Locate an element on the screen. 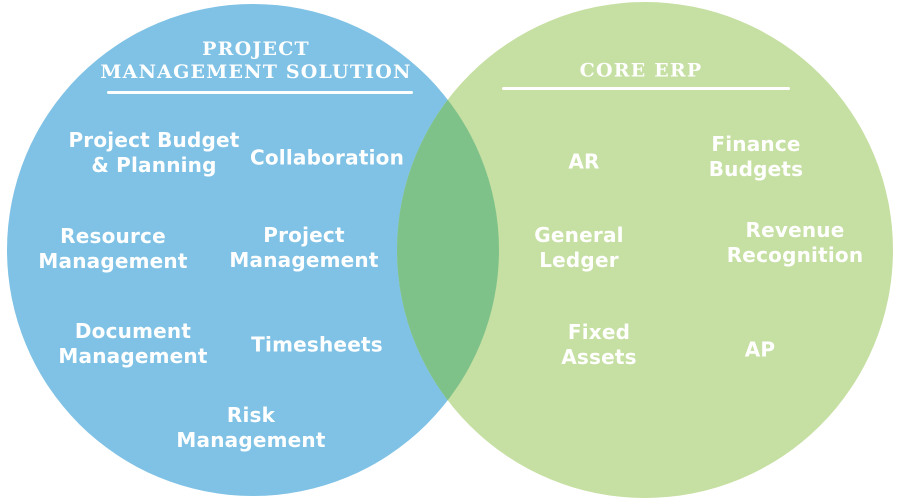  venn-item-collaboration: Collaboration is located at coordinates (327, 157).